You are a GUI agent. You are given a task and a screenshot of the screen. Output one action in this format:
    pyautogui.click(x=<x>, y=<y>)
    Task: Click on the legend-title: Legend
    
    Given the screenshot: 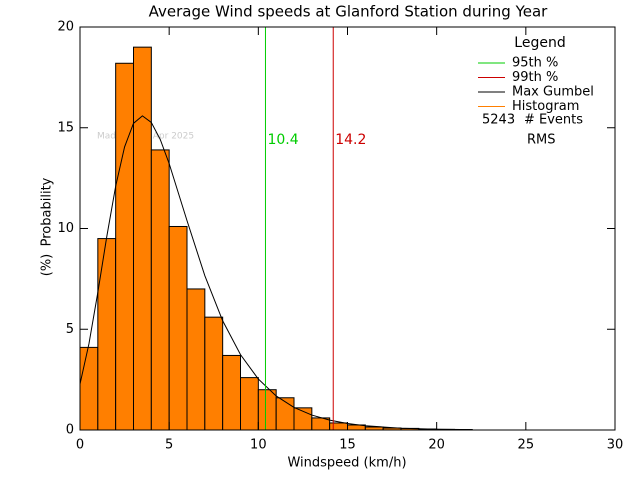 What is the action you would take?
    pyautogui.click(x=539, y=43)
    